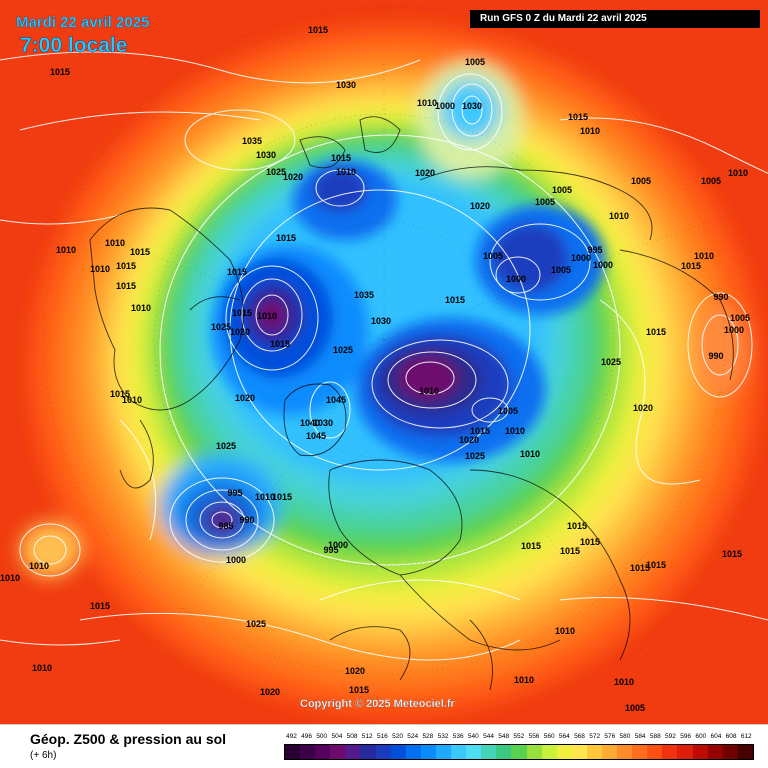  Describe the element at coordinates (413, 736) in the screenshot. I see `color-scale-label: 524` at that location.